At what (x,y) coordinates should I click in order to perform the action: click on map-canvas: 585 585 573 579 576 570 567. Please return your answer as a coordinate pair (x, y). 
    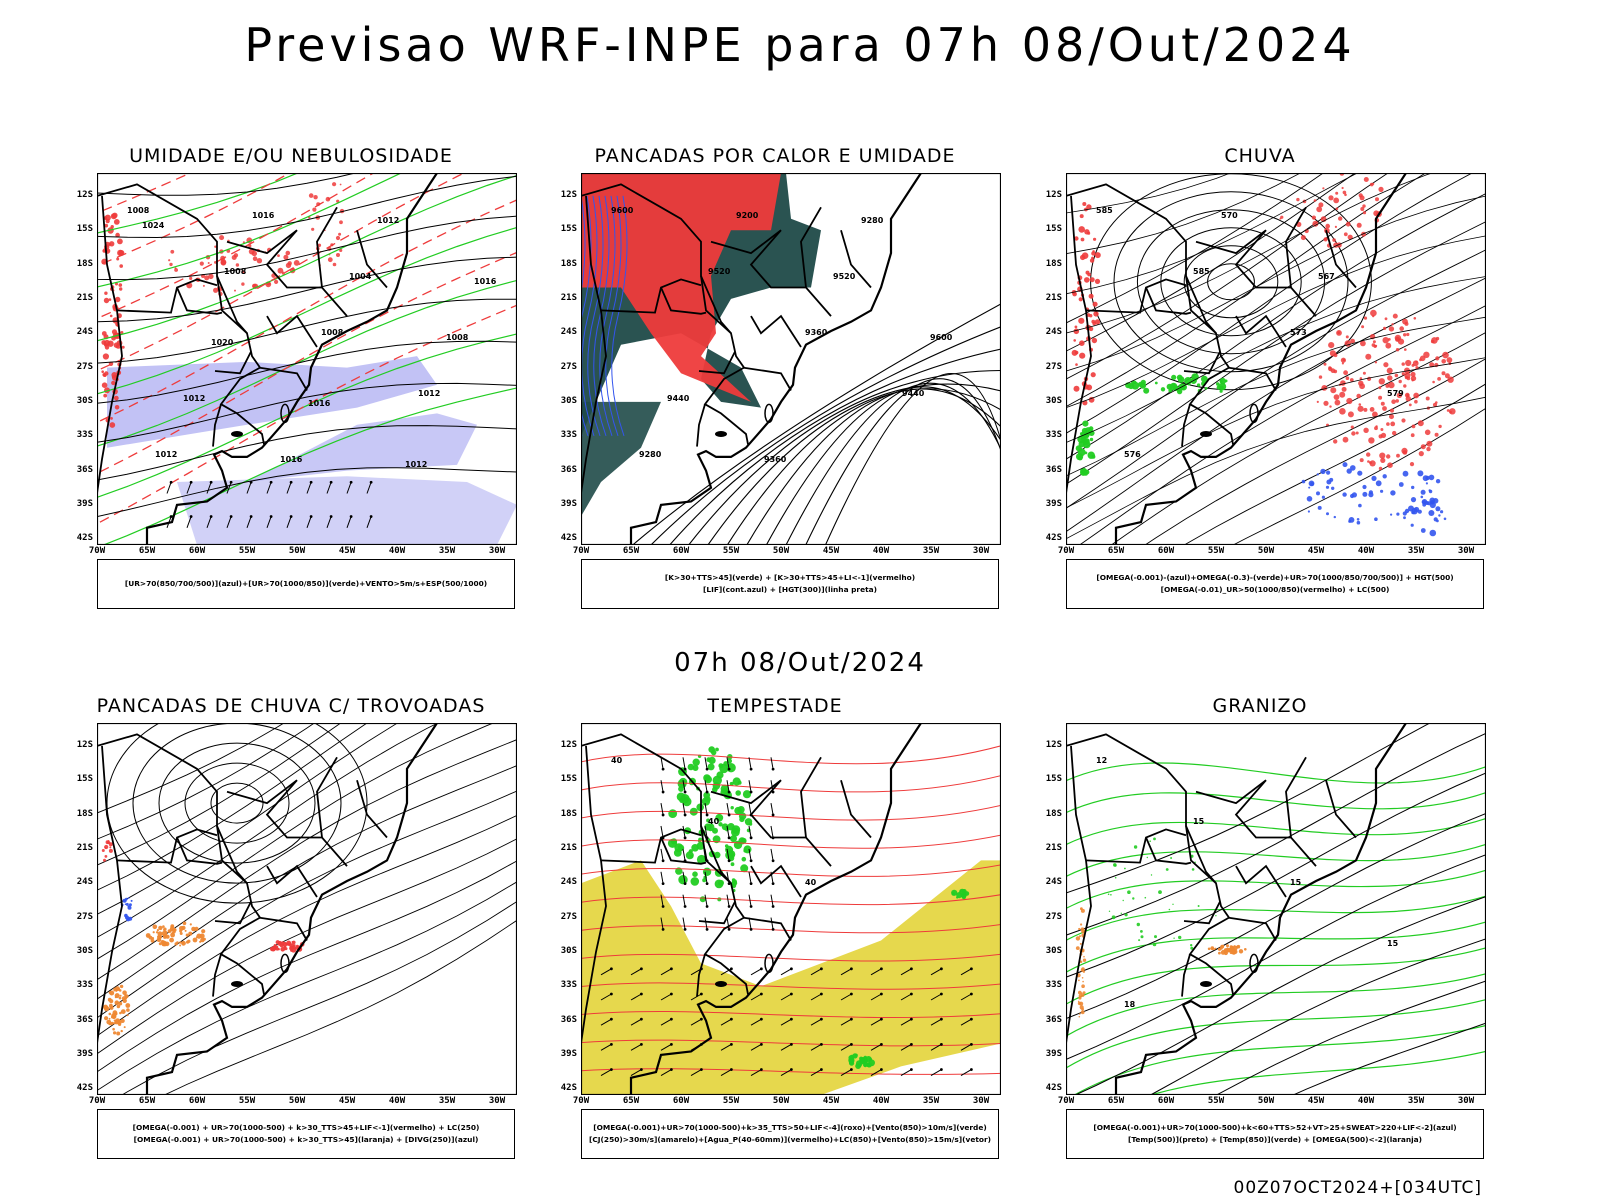
    Looking at the image, I should click on (1276, 359).